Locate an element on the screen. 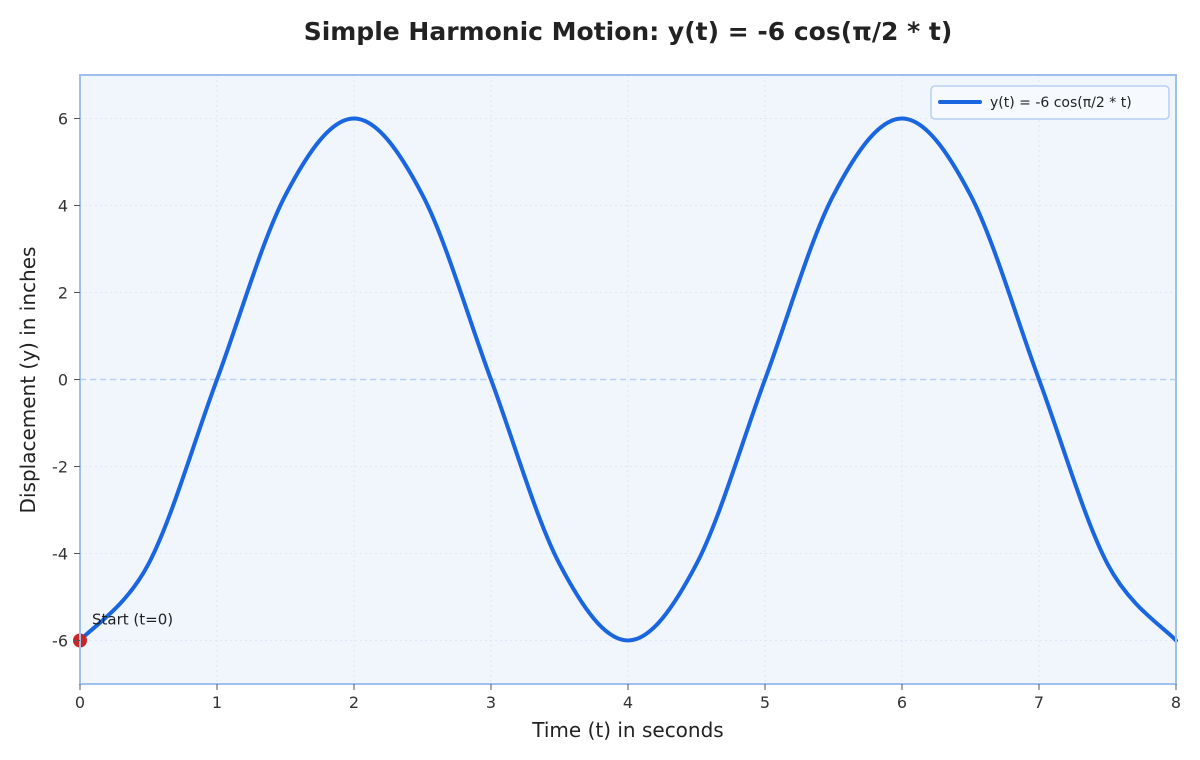 The height and width of the screenshot is (760, 1200). y-tick-label: -6 is located at coordinates (60, 641).